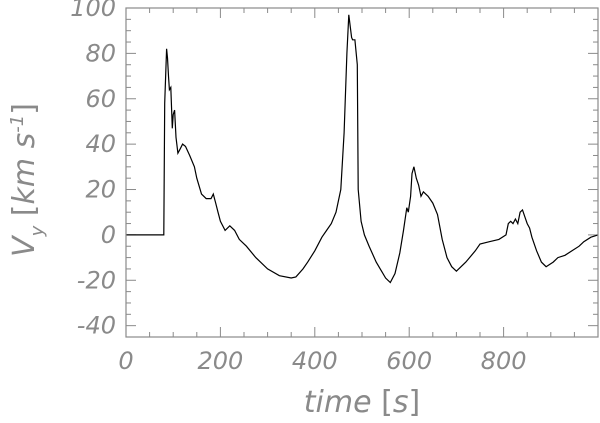  Describe the element at coordinates (409, 361) in the screenshot. I see `x-tick-label: 600` at that location.